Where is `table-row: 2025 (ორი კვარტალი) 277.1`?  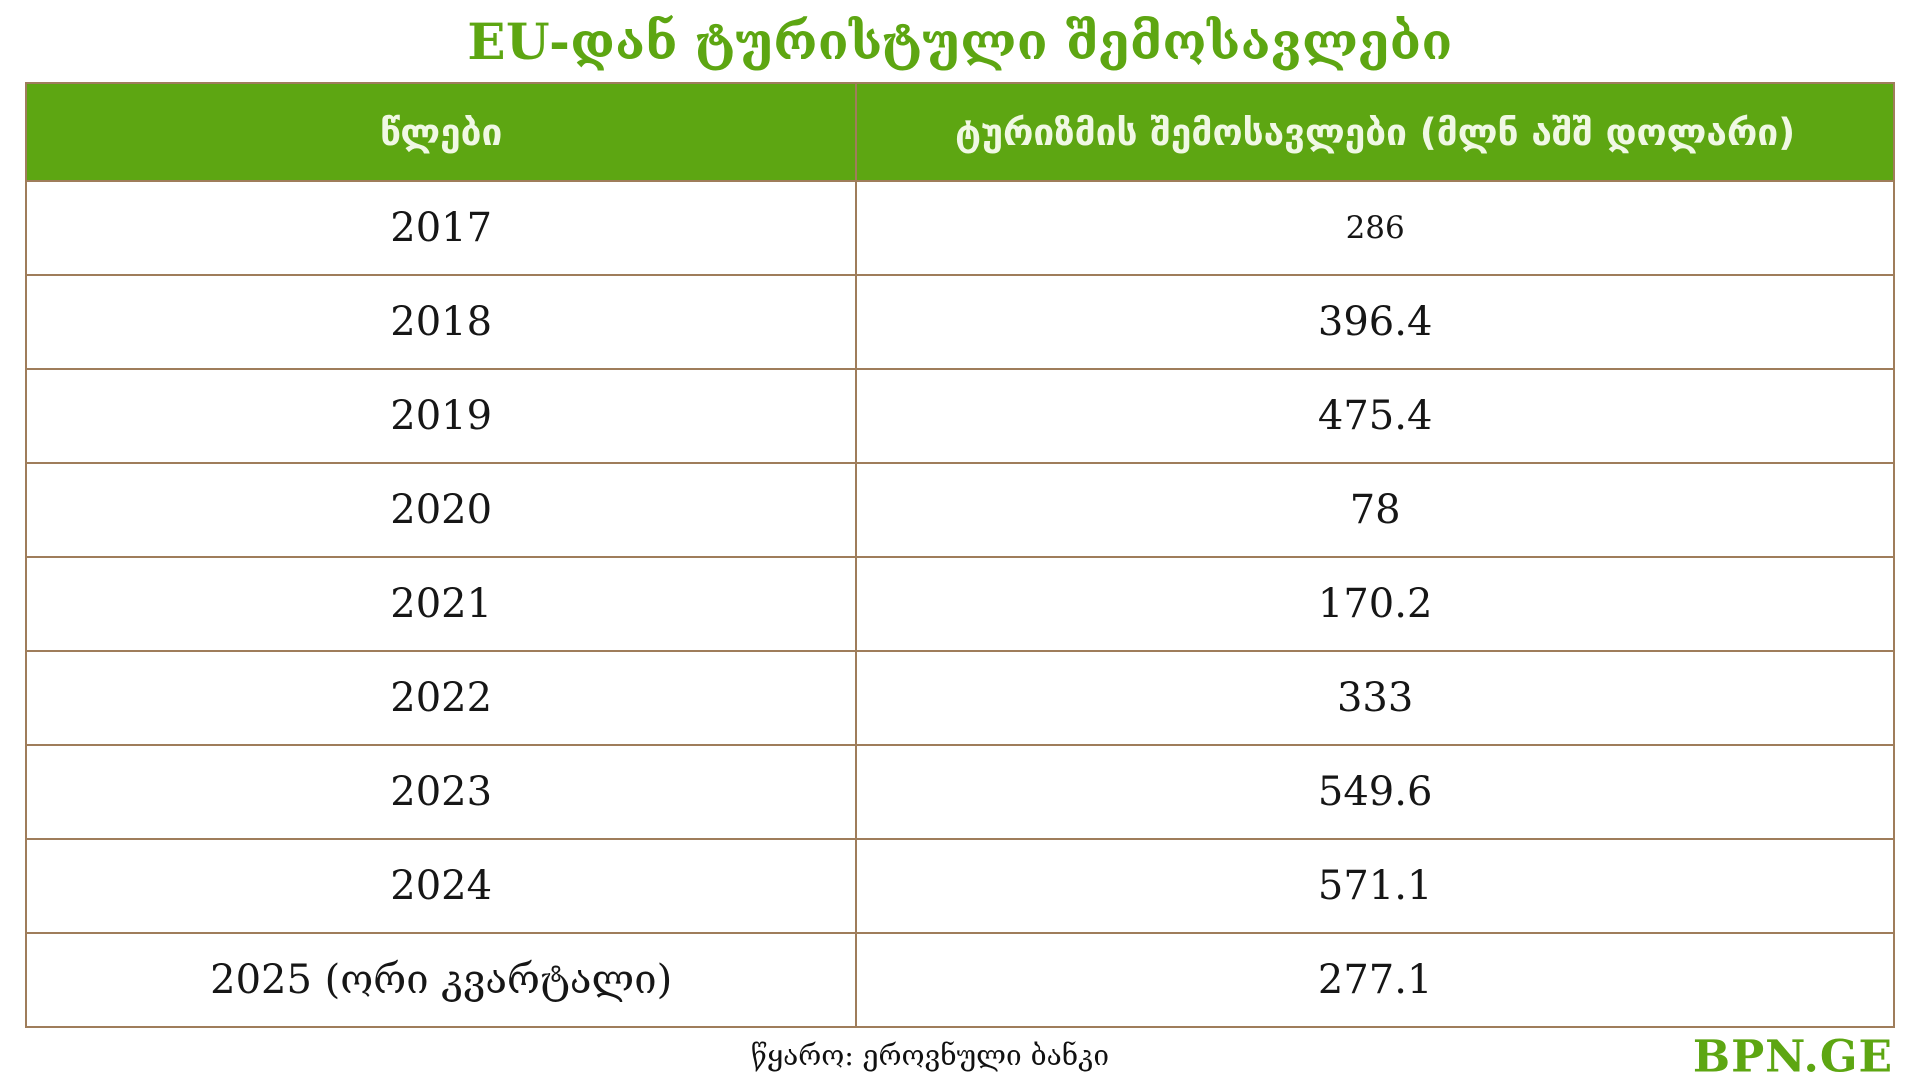
table-row: 2025 (ორი კვარტალი) 277.1 is located at coordinates (959, 980).